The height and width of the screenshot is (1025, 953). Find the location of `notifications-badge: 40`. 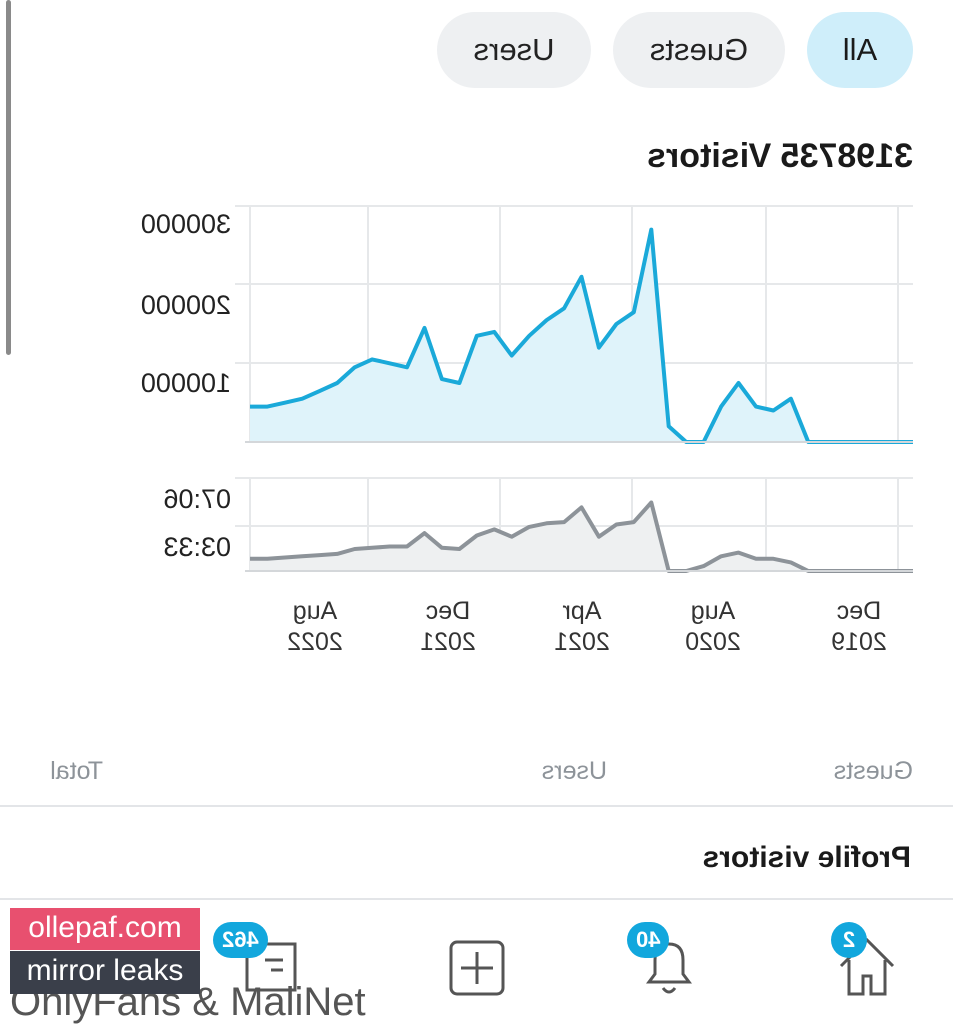

notifications-badge: 40 is located at coordinates (648, 940).